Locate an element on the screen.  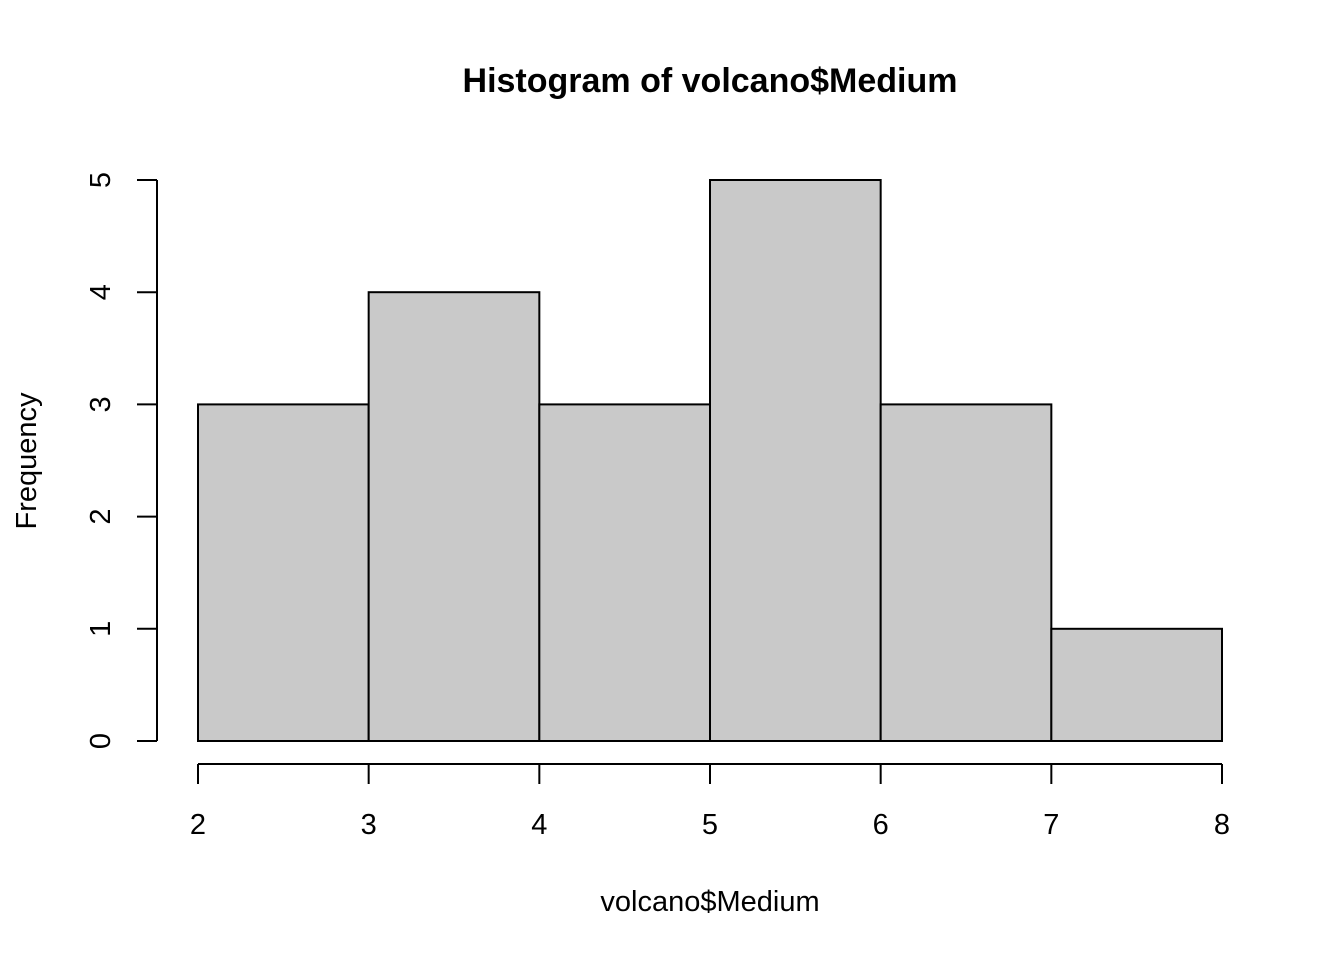
x-tick-label-4: 6 is located at coordinates (881, 825).